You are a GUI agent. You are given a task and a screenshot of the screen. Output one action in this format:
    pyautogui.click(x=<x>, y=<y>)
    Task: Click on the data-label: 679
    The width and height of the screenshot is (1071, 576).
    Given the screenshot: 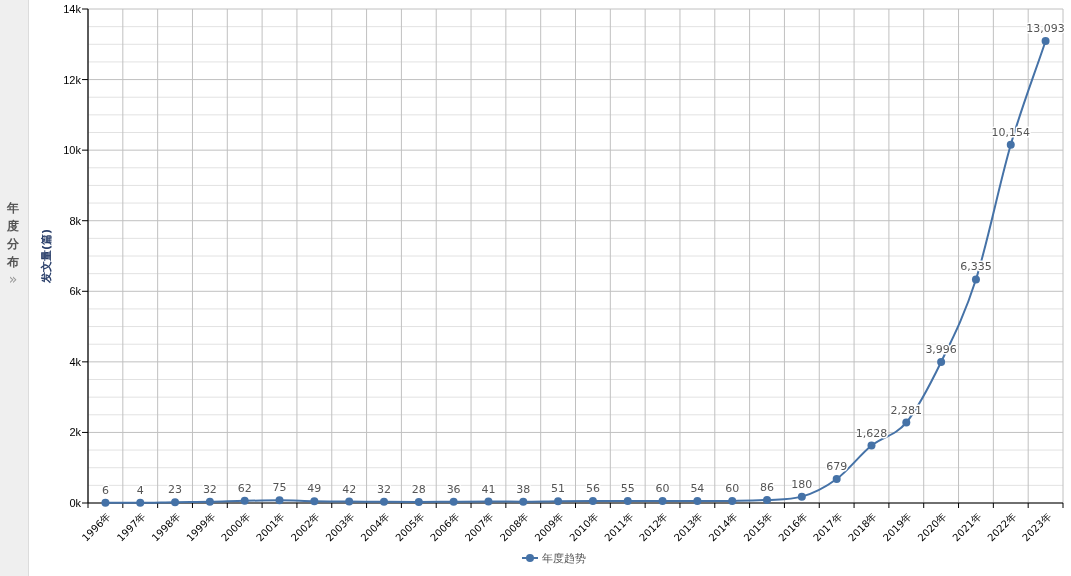 What is the action you would take?
    pyautogui.click(x=837, y=467)
    